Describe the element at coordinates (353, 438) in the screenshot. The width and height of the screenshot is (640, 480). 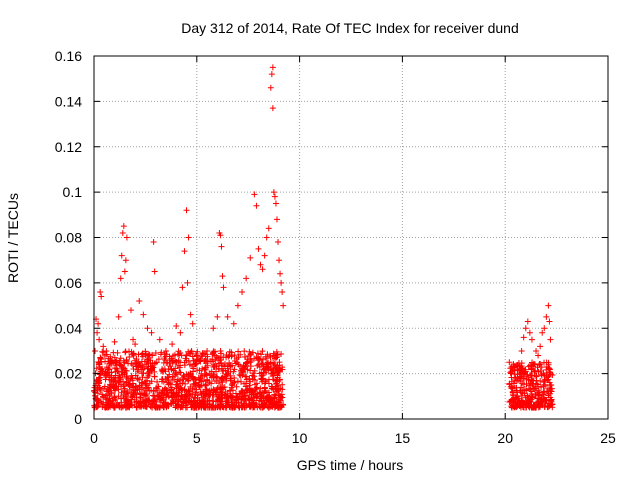
I see `x-tick-labels: 0 5 10 15 20 25` at that location.